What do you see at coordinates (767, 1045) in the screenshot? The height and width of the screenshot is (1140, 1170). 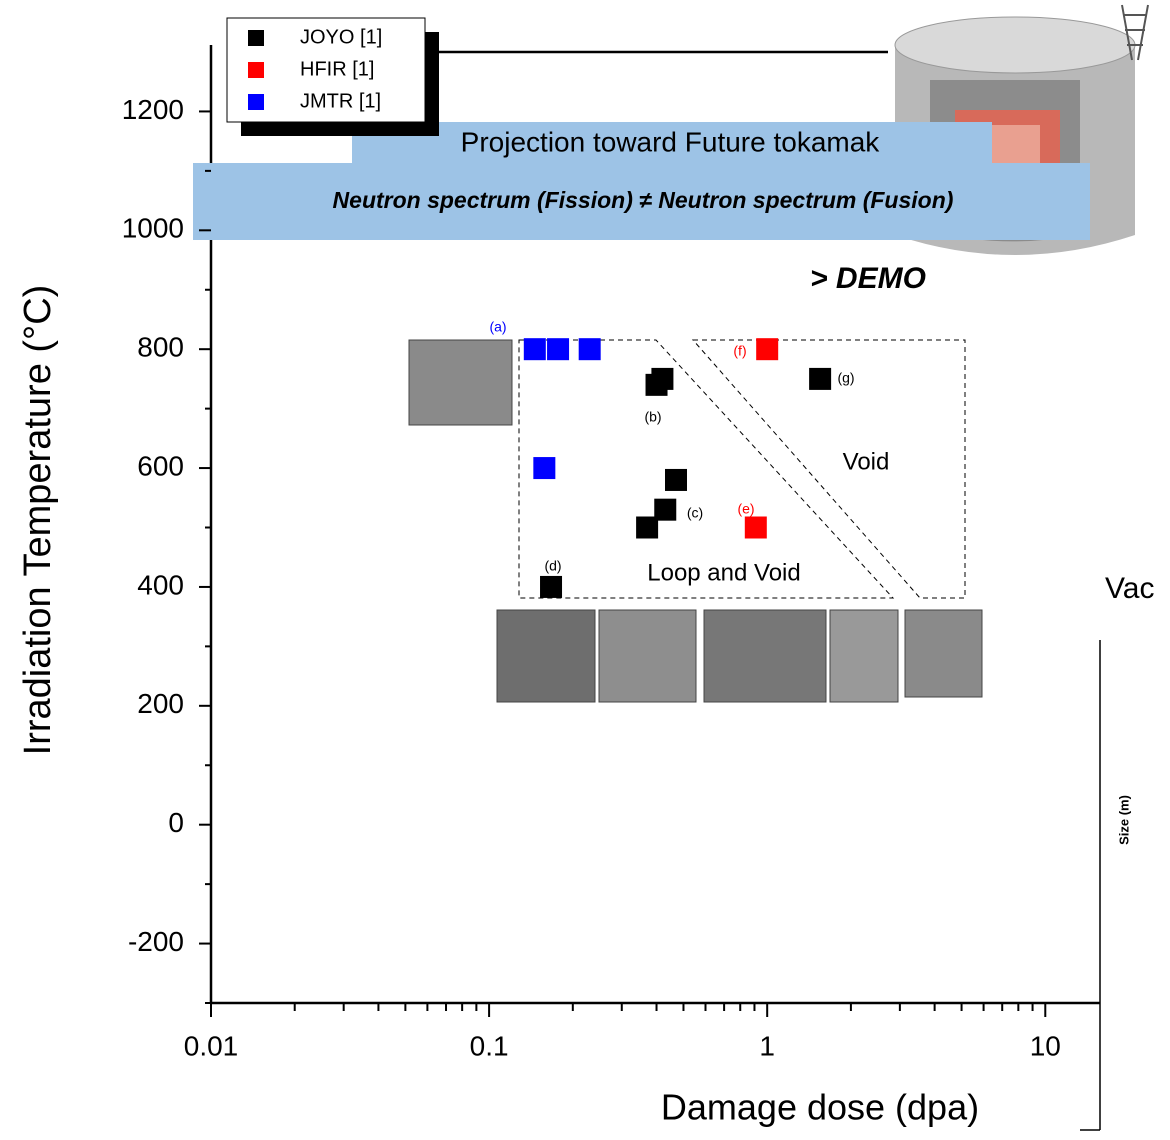 I see `x-tick-label: 1` at bounding box center [767, 1045].